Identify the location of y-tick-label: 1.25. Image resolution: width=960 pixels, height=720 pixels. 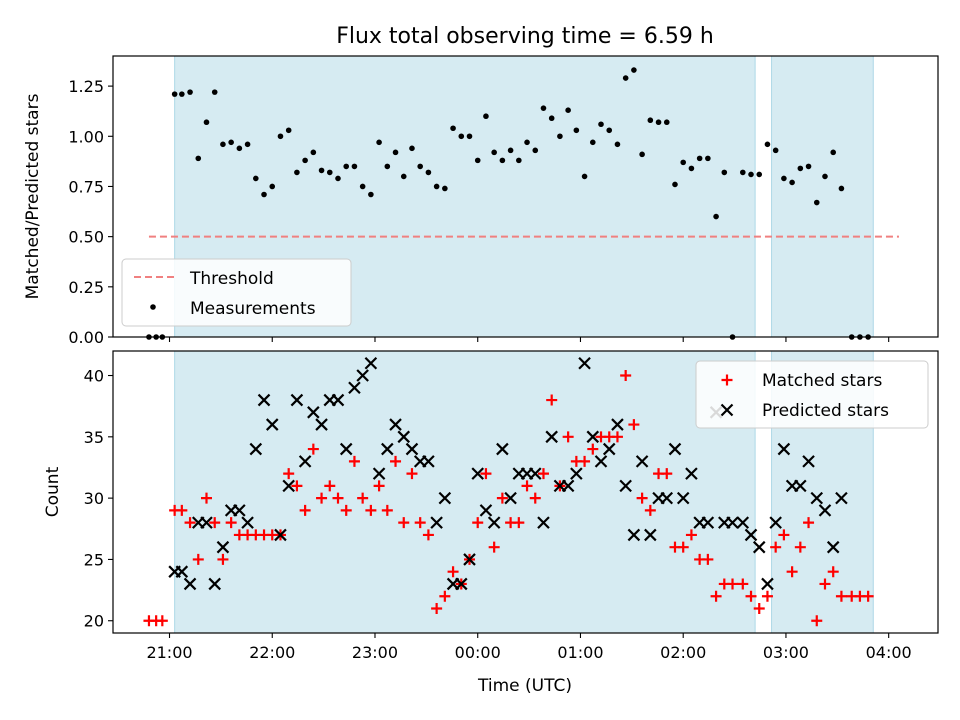
(86, 86).